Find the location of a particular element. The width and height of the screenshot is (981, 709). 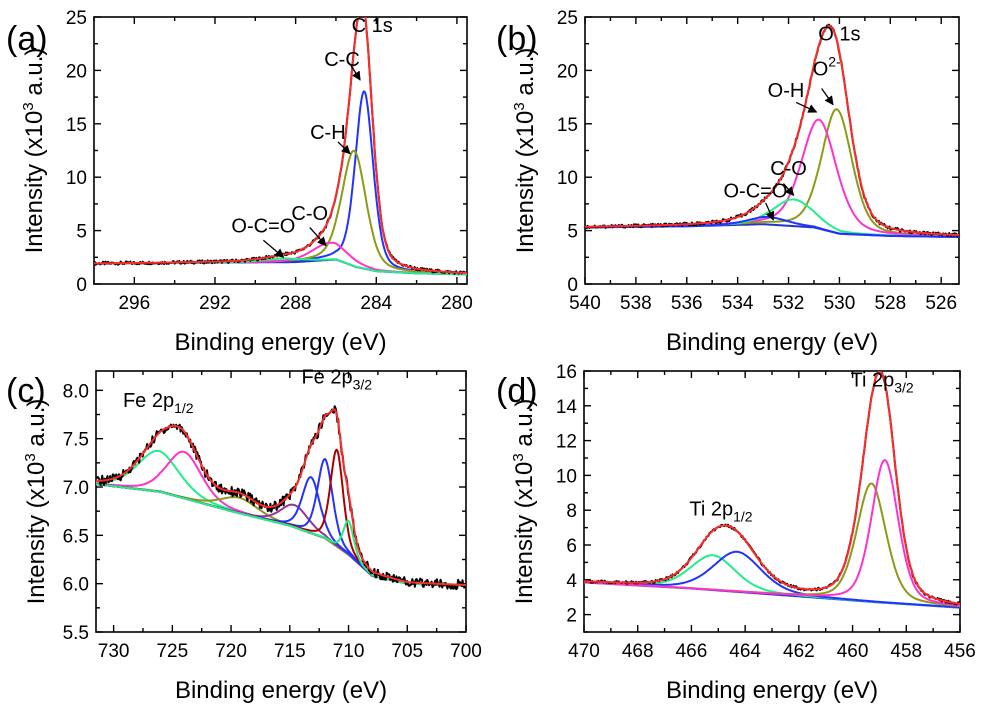

x-tick-label: 458 is located at coordinates (906, 651).